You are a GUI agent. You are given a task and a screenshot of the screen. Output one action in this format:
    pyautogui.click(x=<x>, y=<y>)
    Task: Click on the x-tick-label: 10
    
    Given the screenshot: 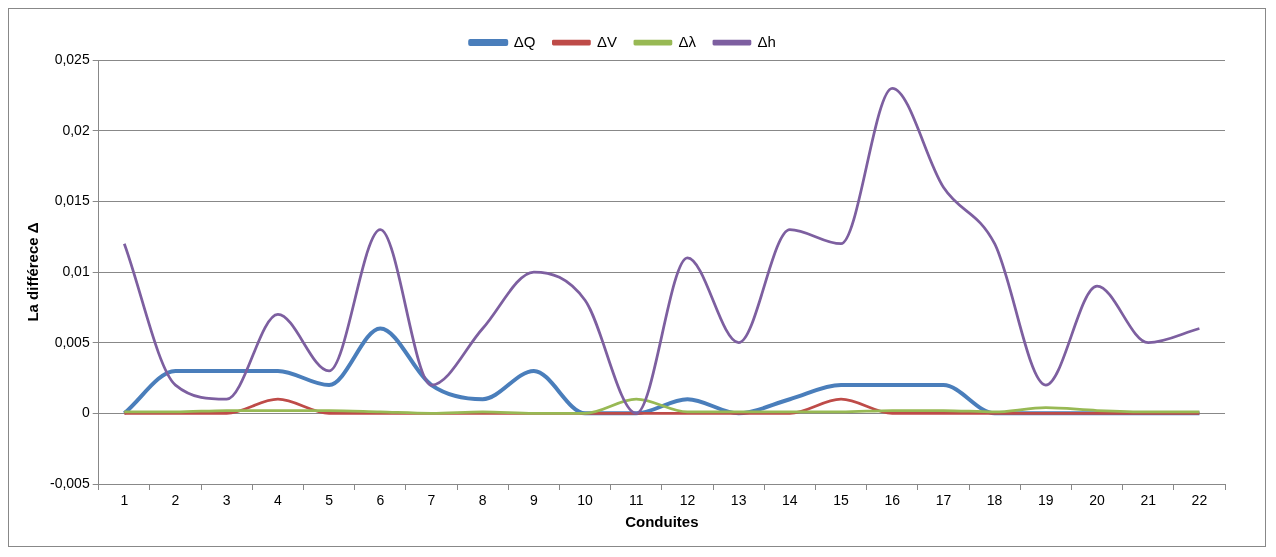 What is the action you would take?
    pyautogui.click(x=585, y=499)
    